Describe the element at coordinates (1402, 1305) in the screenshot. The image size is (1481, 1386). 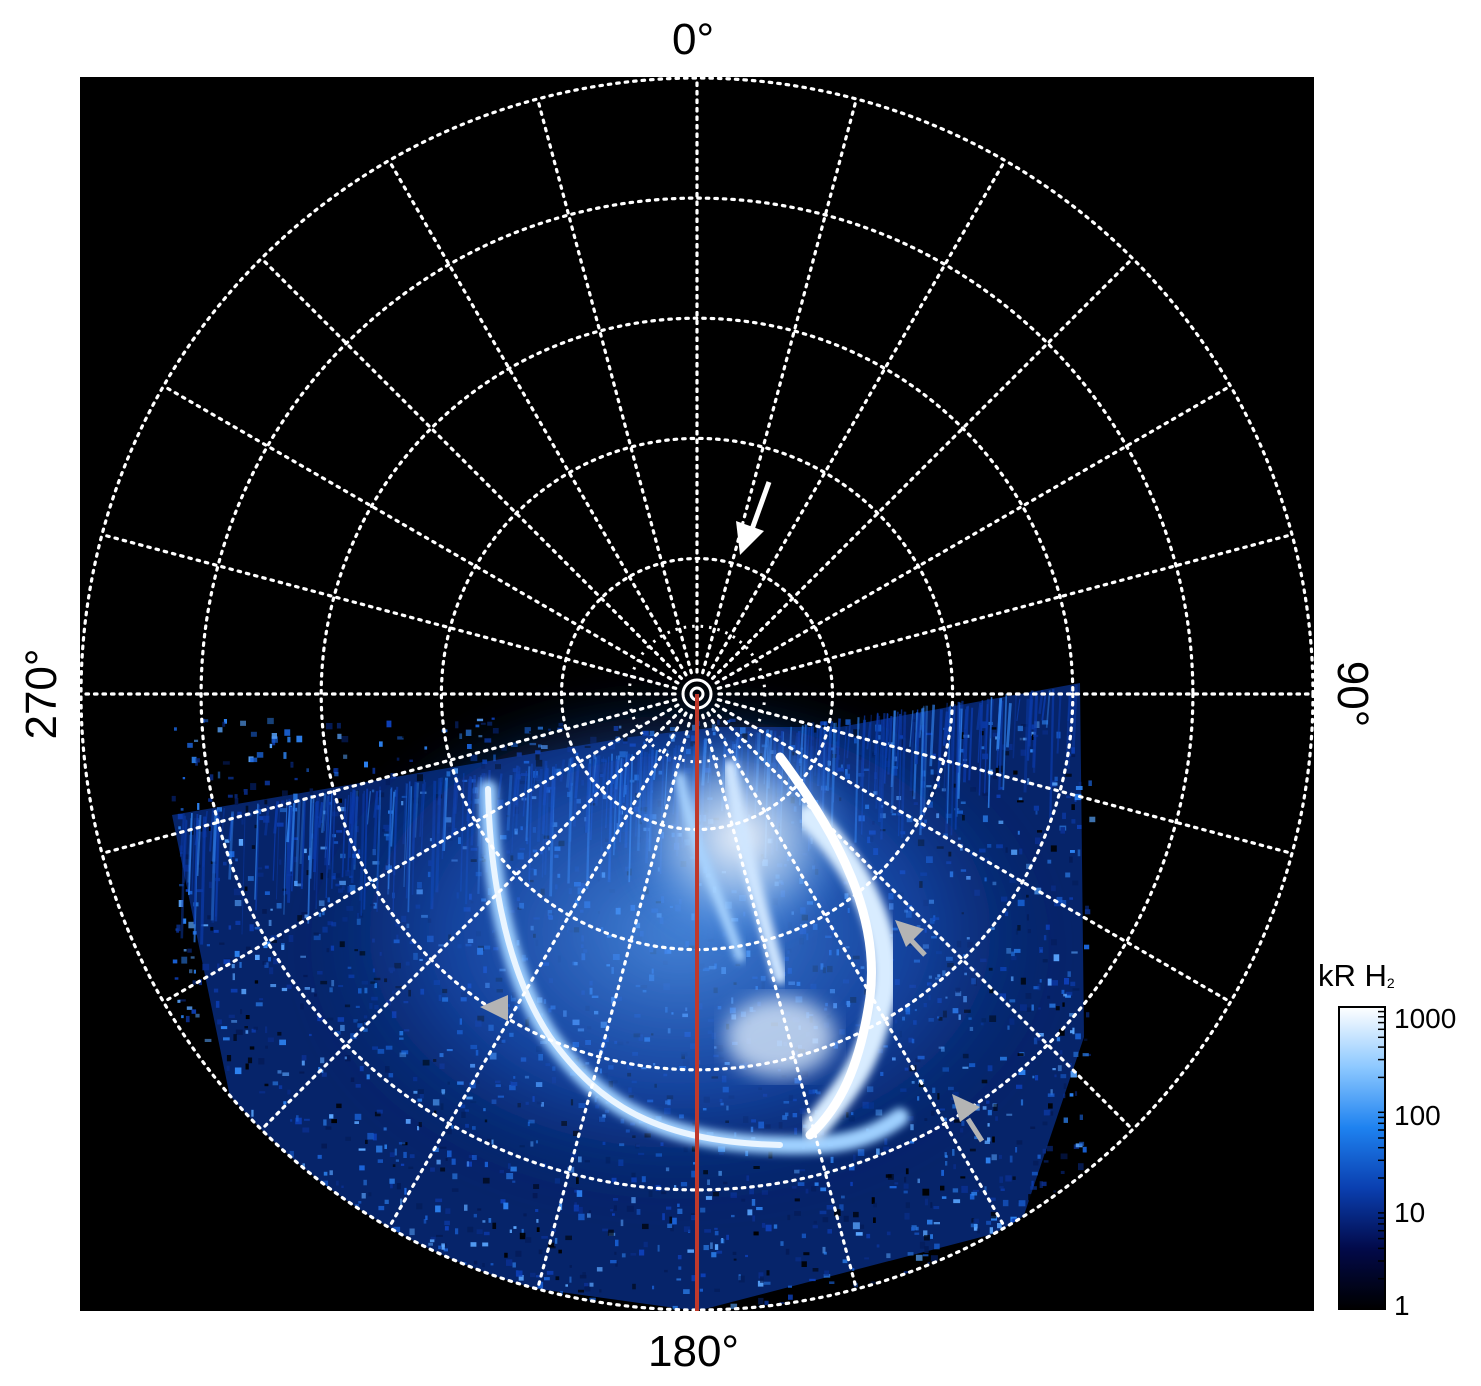
I see `colorbar-tick-1: 1` at that location.